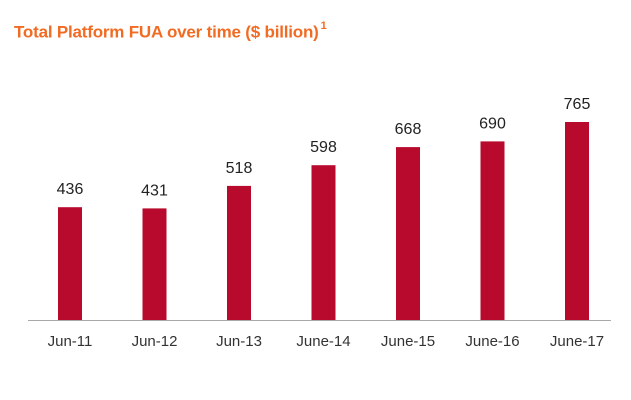  What do you see at coordinates (239, 168) in the screenshot?
I see `value-label-jun-13: 518` at bounding box center [239, 168].